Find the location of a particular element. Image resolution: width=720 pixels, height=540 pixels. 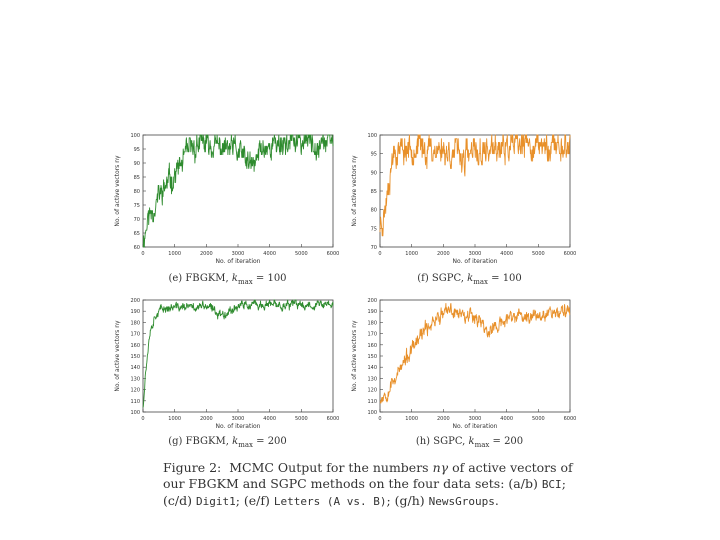

caption-sep-2: ; (e/f) is located at coordinates (254, 500).